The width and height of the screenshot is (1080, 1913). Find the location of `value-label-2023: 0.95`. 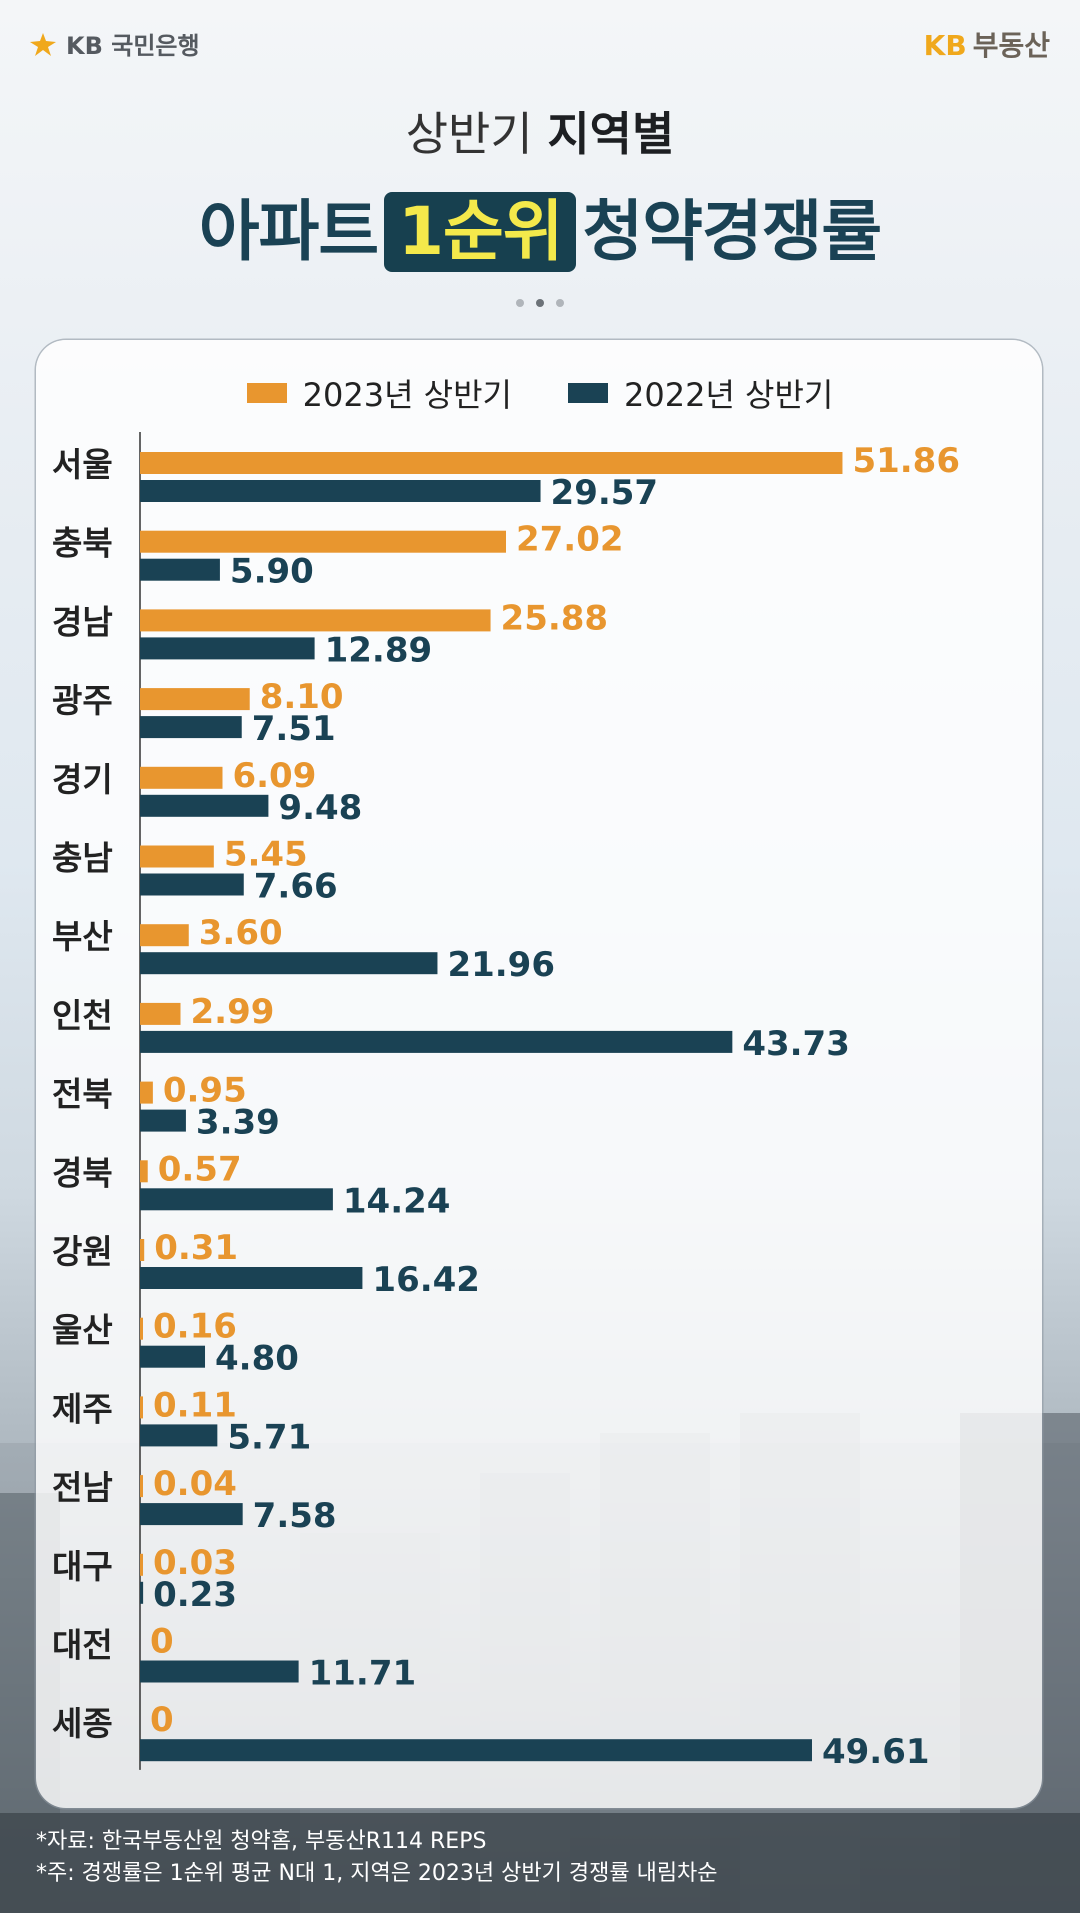

value-label-2023: 0.95 is located at coordinates (205, 1091).